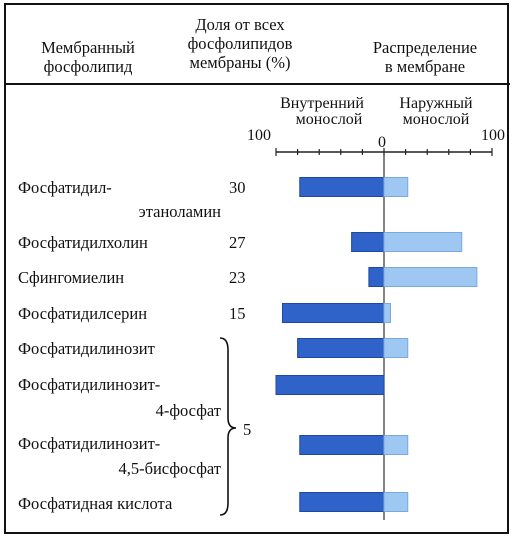 The height and width of the screenshot is (539, 514). I want to click on phospholipid-label: 4,5-бисфосфат, so click(169, 468).